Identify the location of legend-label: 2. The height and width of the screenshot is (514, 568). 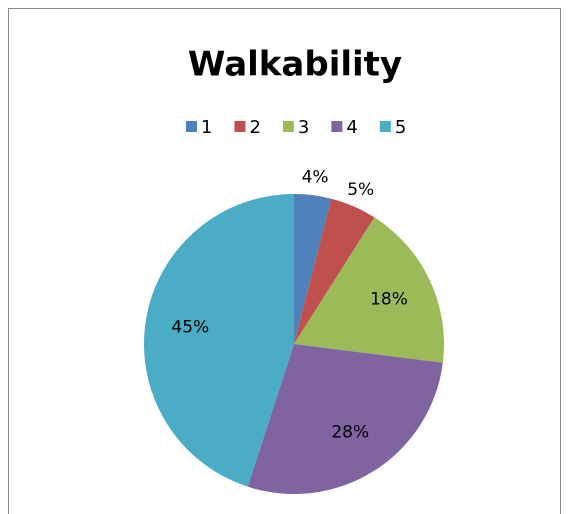
(254, 127).